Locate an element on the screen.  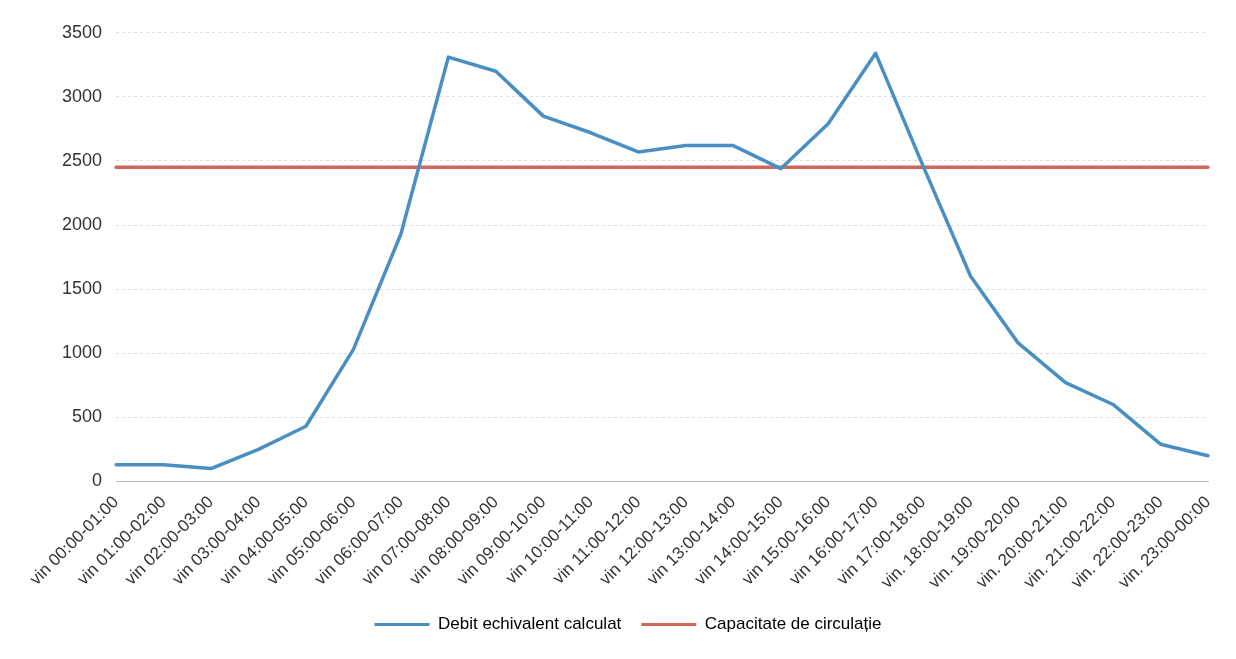
y-tick-label: 1500 is located at coordinates (82, 288).